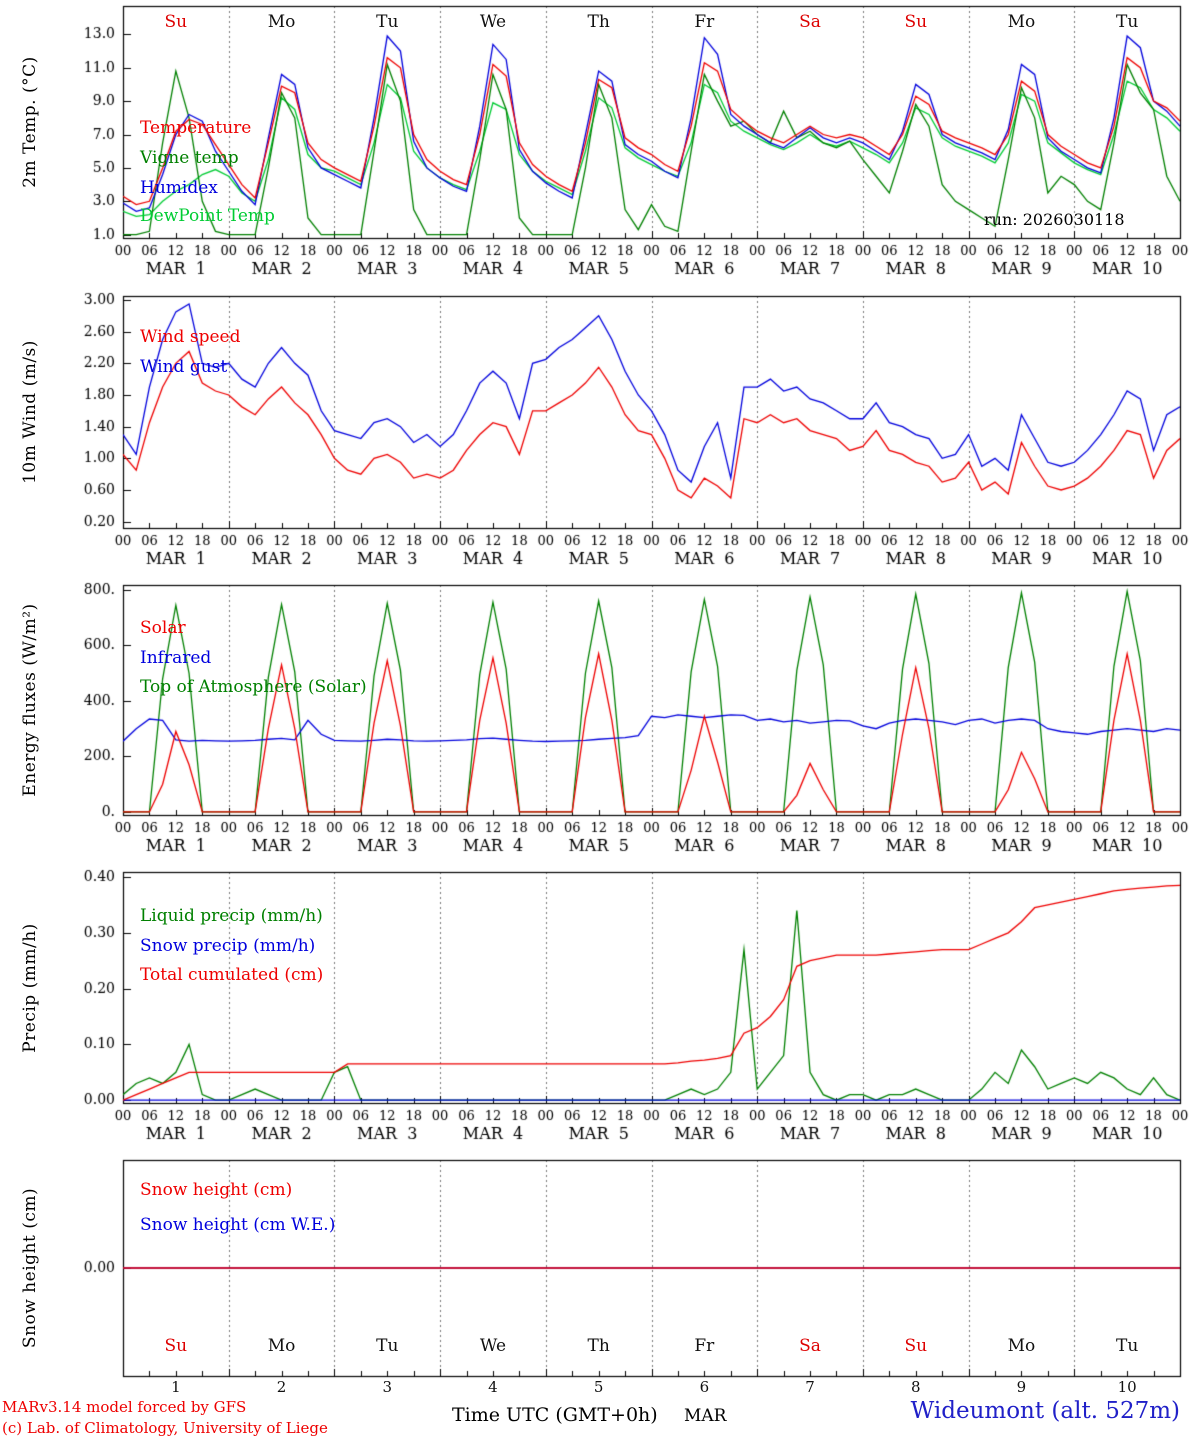  What do you see at coordinates (238, 1225) in the screenshot?
I see `legend-snow-height-cm-w-e: Snow height (cm W.E.)` at bounding box center [238, 1225].